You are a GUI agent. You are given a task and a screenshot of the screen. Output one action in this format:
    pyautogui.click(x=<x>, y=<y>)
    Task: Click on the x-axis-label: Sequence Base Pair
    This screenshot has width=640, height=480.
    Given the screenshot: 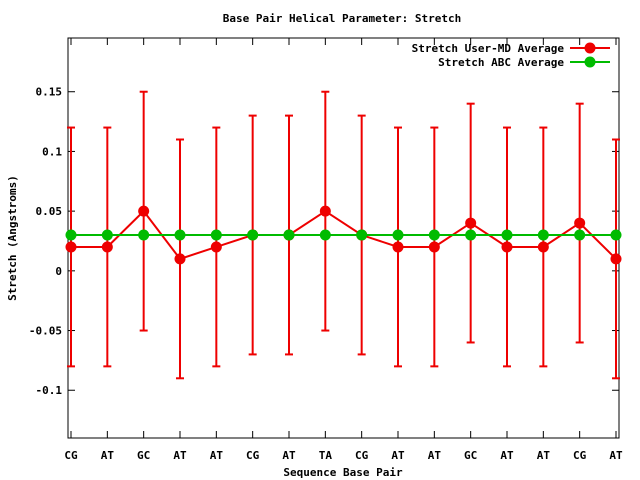 What is the action you would take?
    pyautogui.click(x=343, y=472)
    